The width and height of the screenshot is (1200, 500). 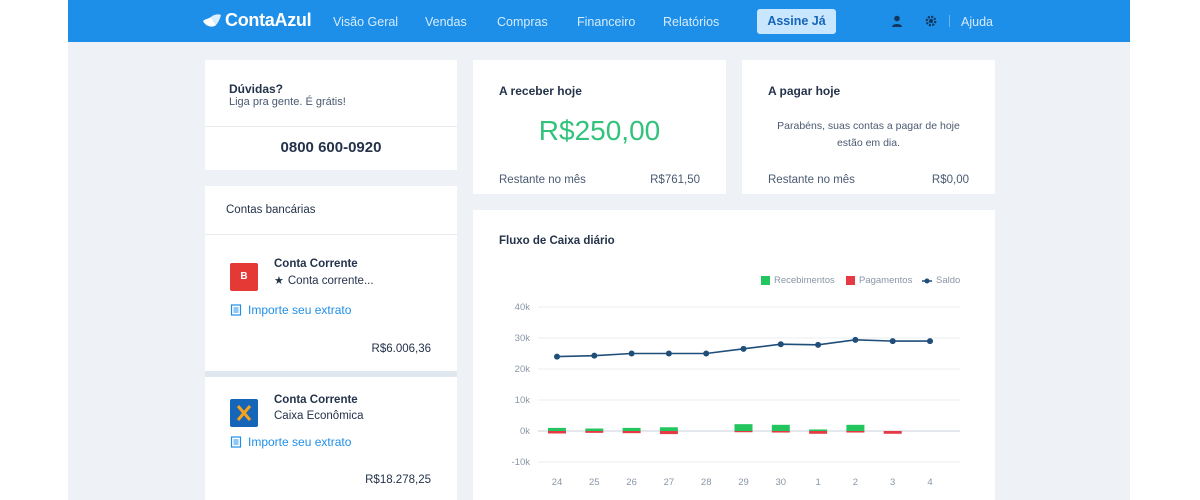 I want to click on x-tick-label: 4, so click(x=929, y=482).